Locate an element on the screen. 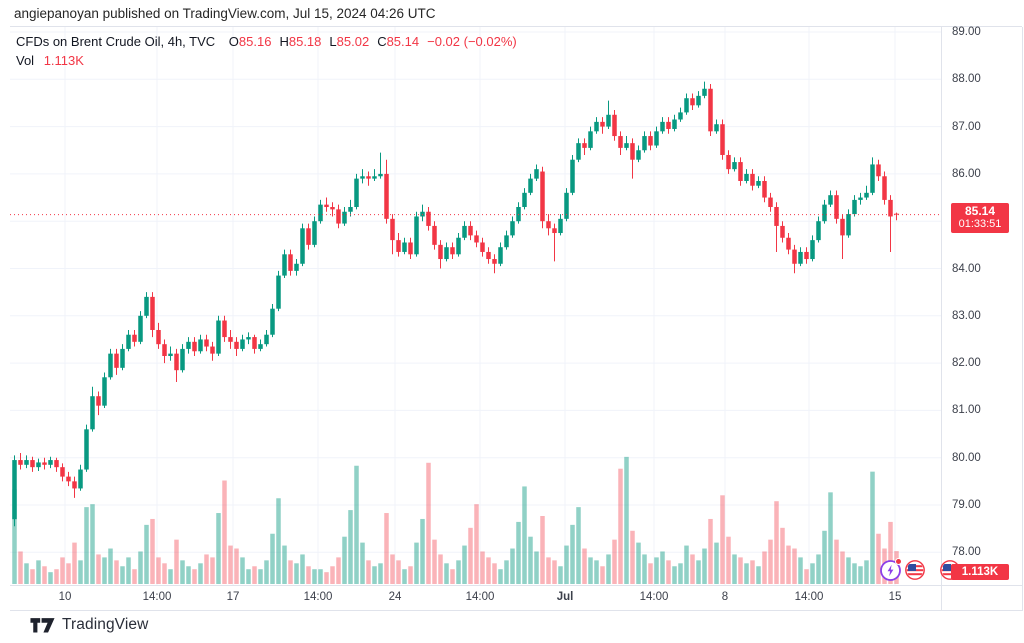 The width and height of the screenshot is (1024, 643). time-axis-label: 14:00 is located at coordinates (157, 597).